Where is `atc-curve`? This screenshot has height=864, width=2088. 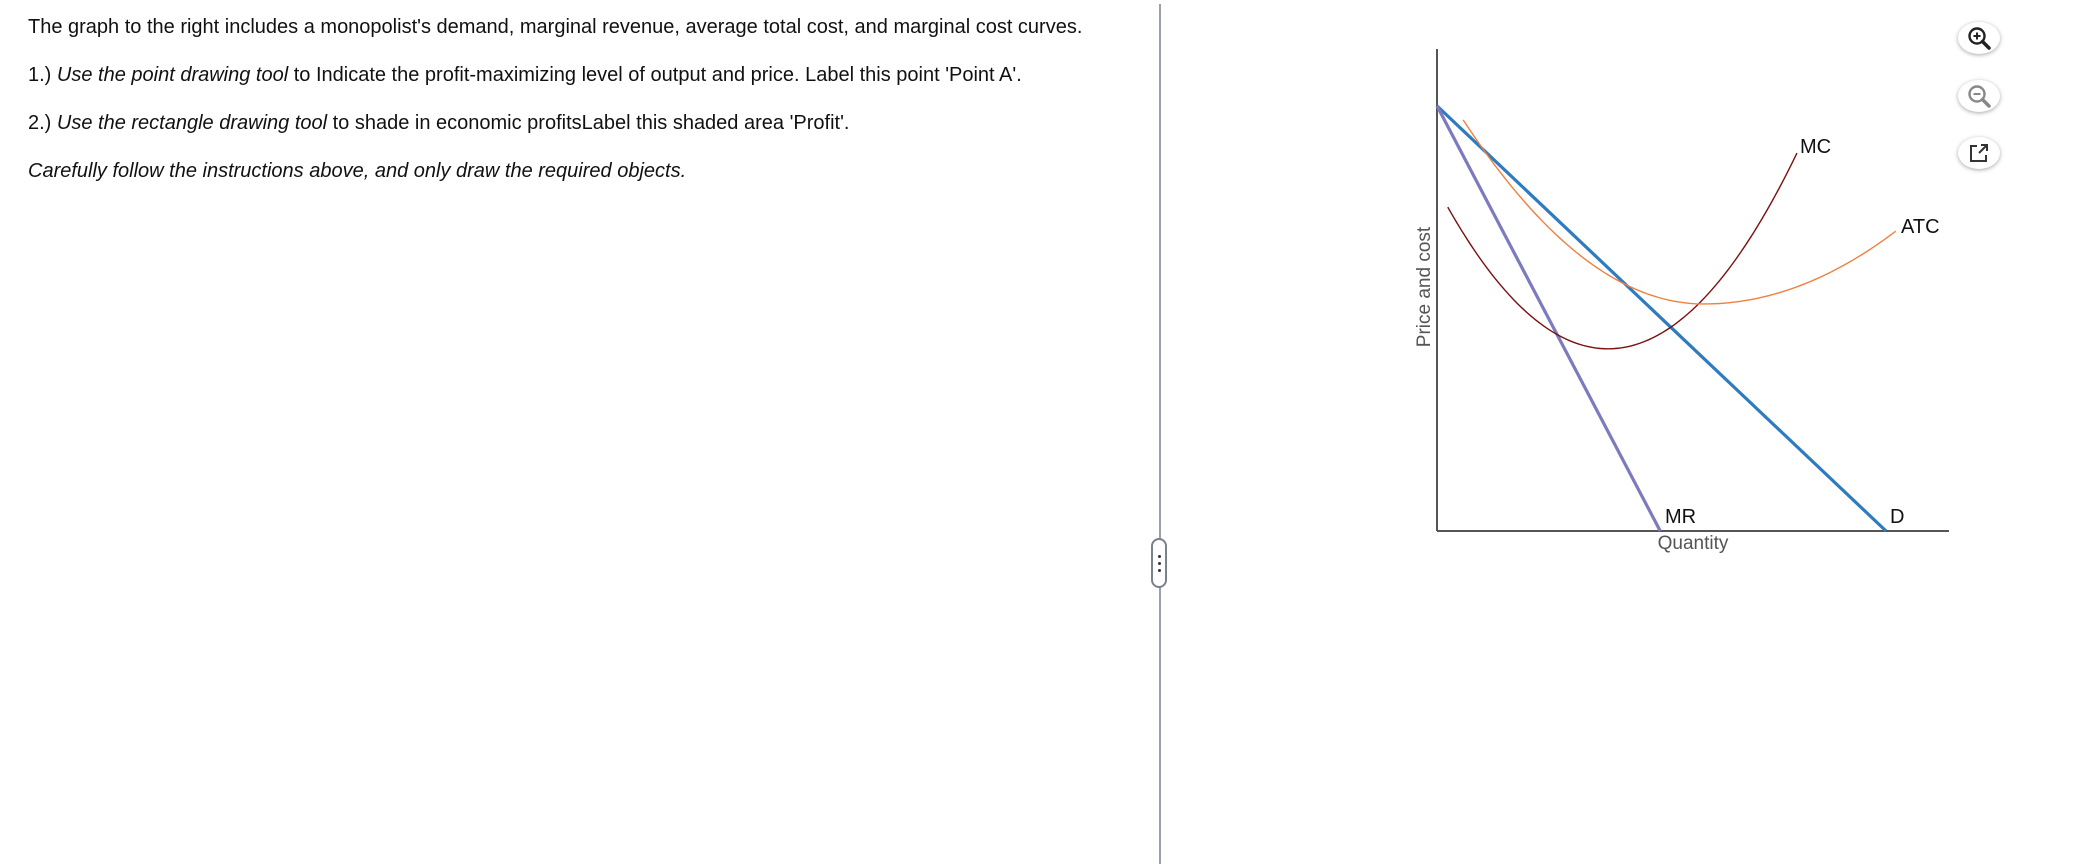 atc-curve is located at coordinates (1679, 212).